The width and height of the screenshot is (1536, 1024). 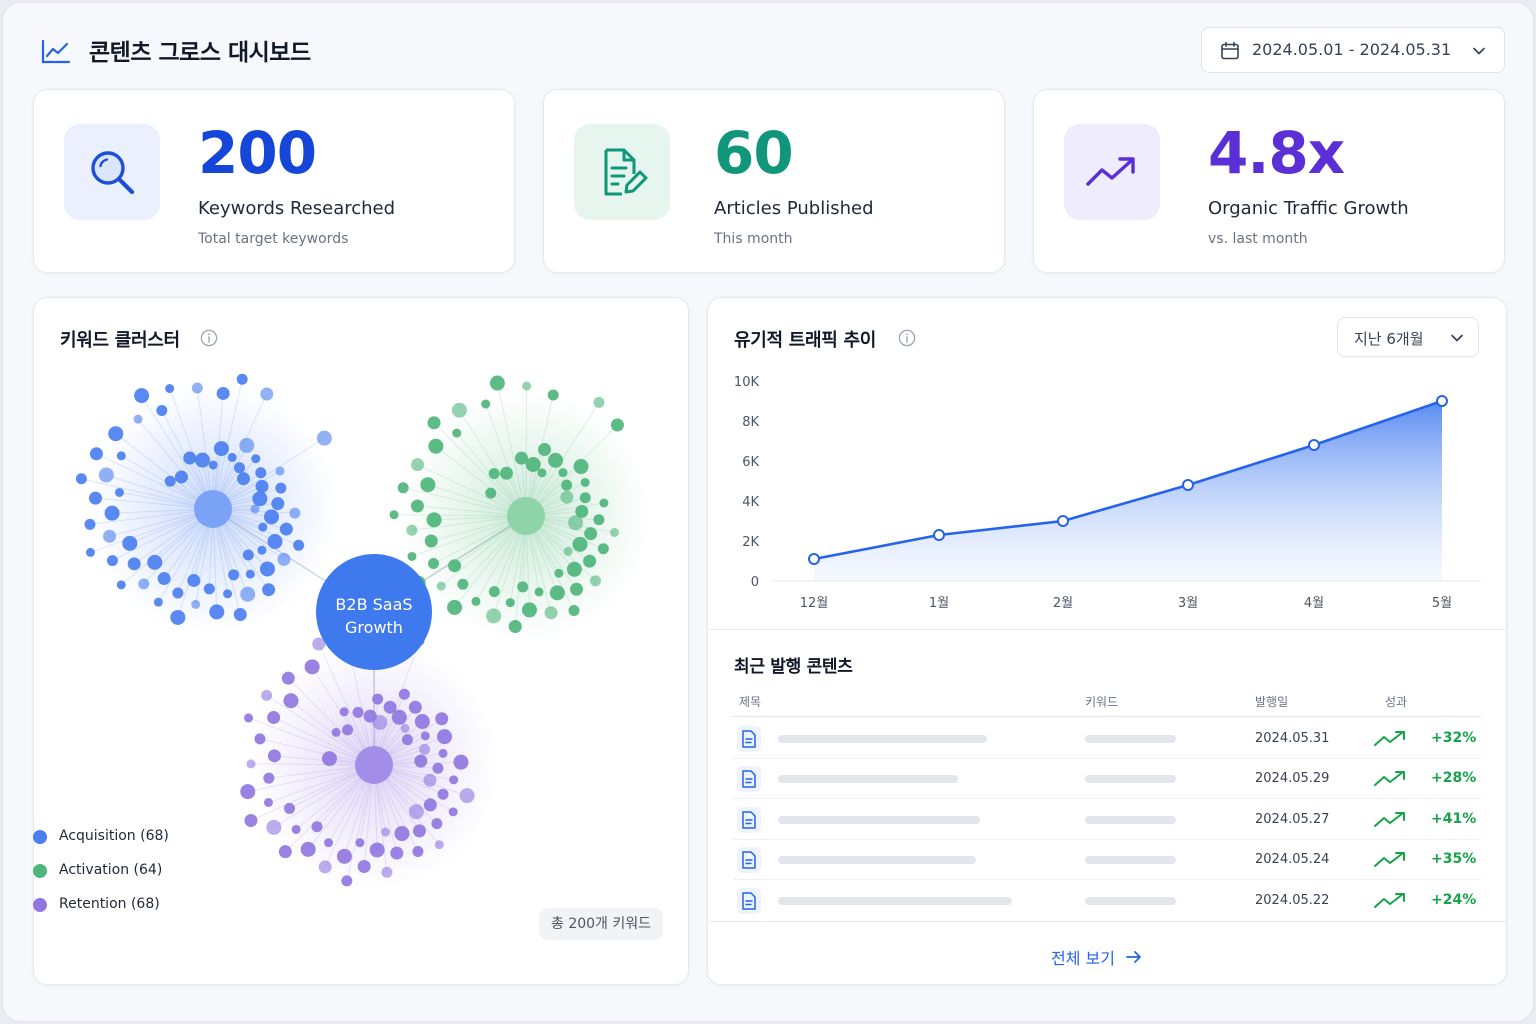 What do you see at coordinates (1454, 900) in the screenshot?
I see `performance-change: +24%` at bounding box center [1454, 900].